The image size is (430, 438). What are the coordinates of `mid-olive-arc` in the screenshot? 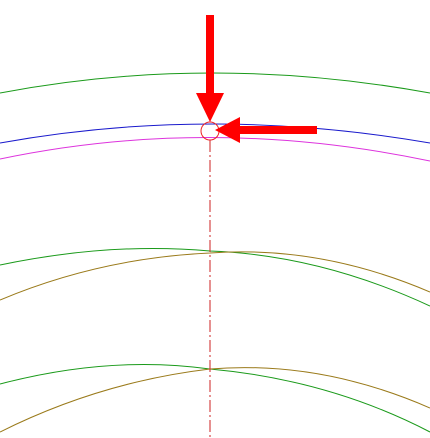 It's located at (215, 276).